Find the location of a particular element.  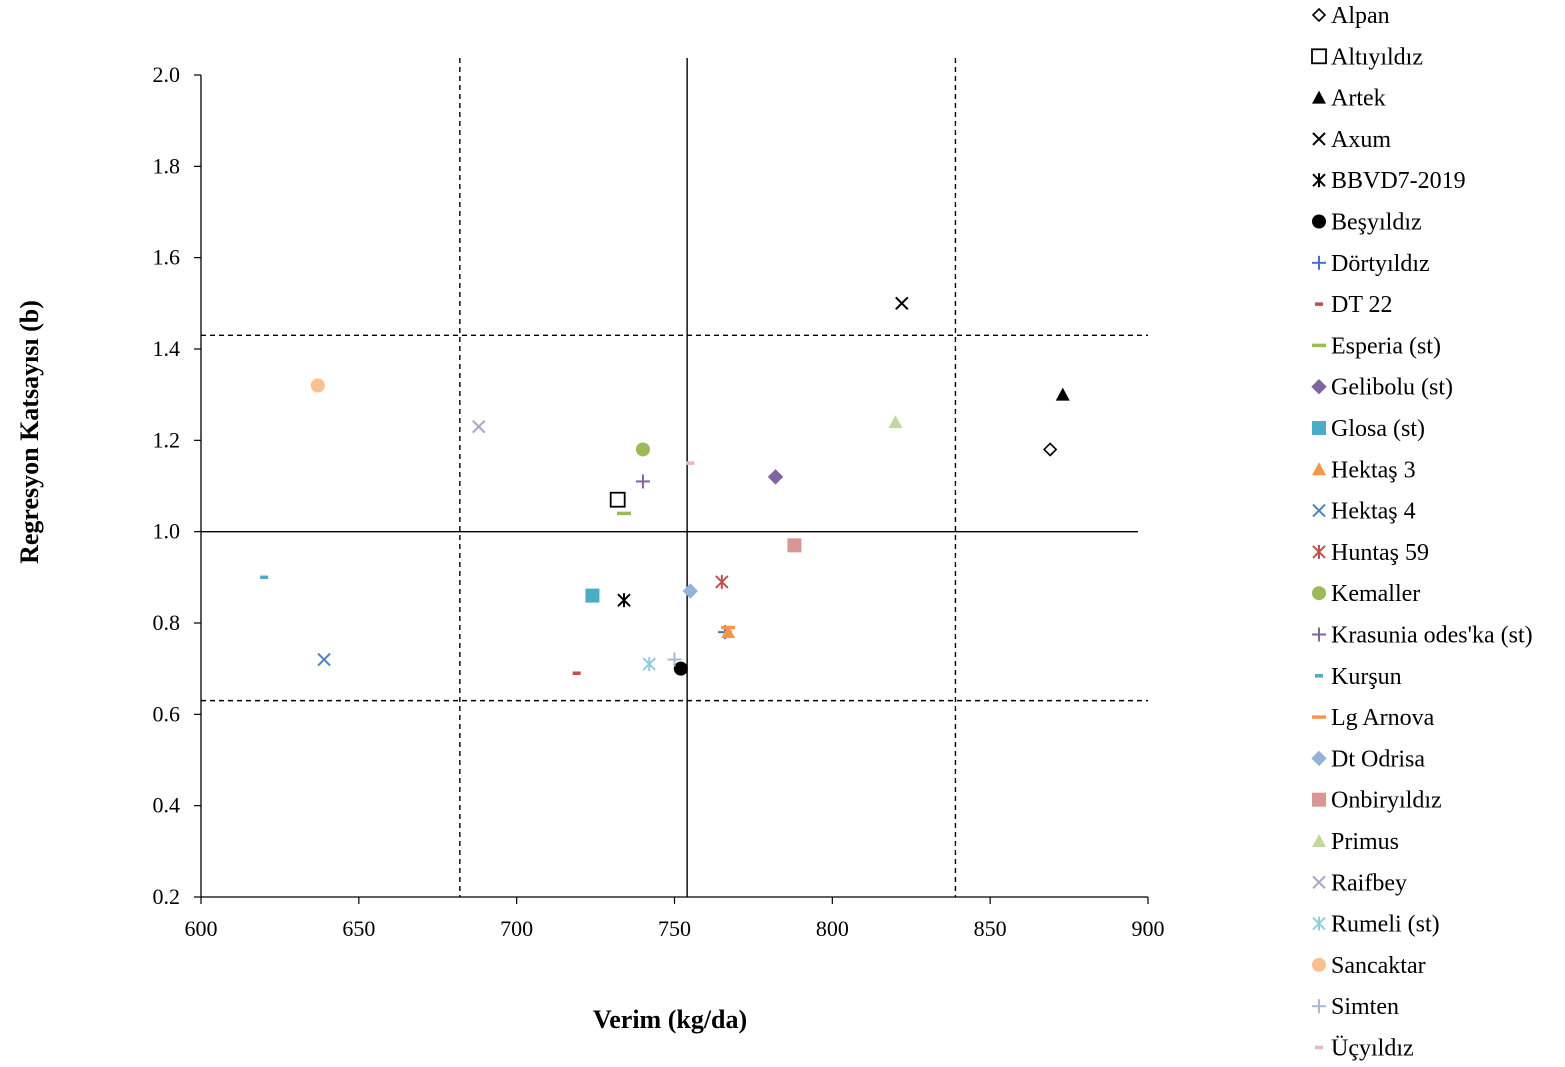

legend-item: Alpan is located at coordinates (1350, 16).